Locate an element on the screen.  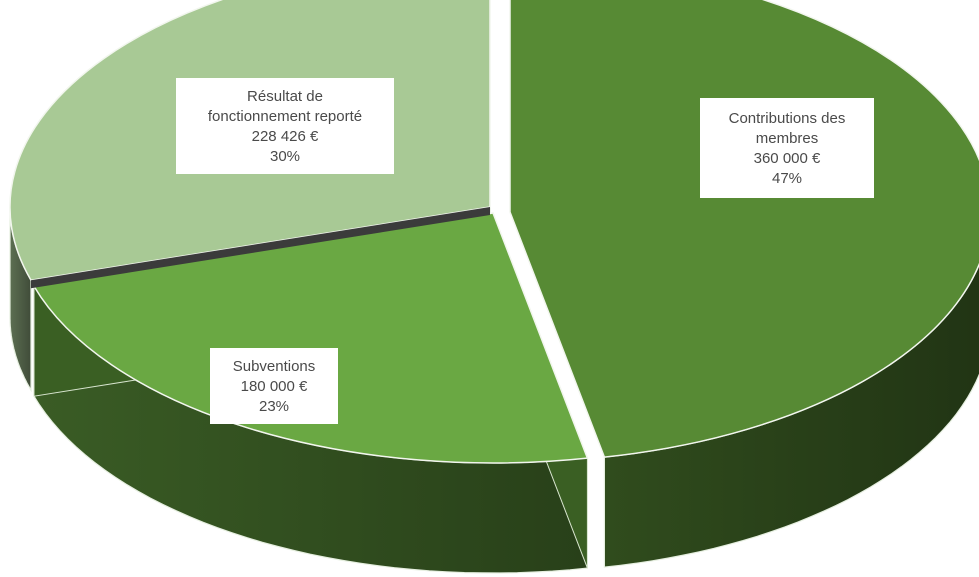
slice-value-label: 360 000 € is located at coordinates (787, 158).